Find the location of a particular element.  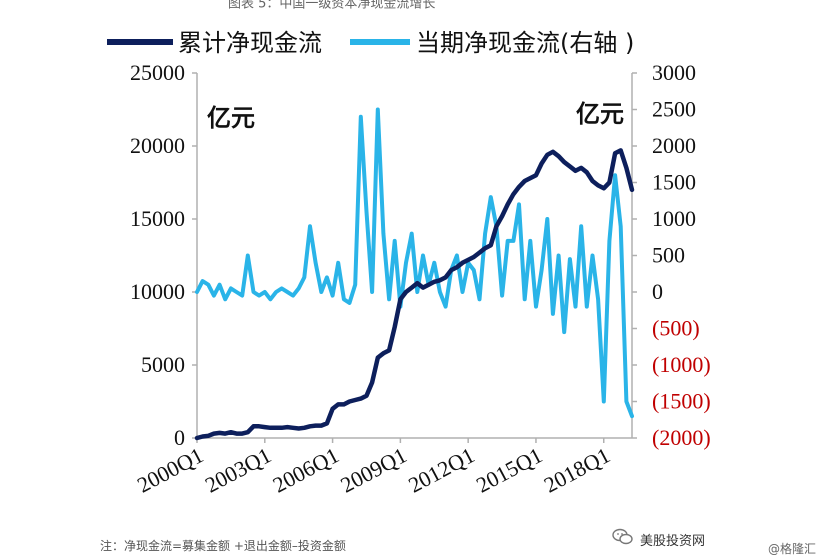

right-tick-label: (1000) is located at coordinates (681, 364).